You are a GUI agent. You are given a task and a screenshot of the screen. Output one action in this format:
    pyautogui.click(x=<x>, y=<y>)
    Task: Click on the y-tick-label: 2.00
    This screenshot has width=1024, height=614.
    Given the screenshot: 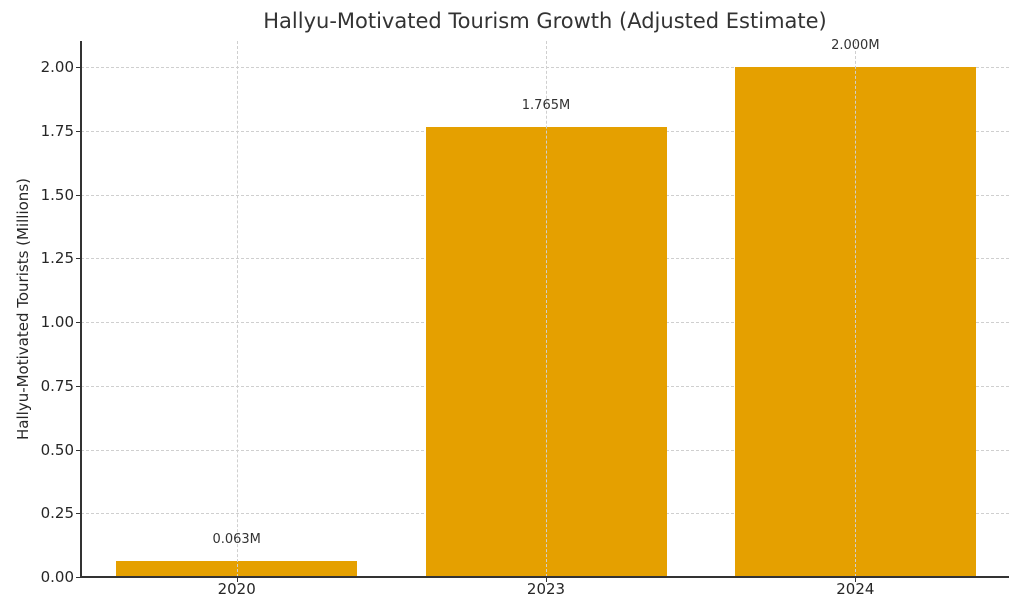 What is the action you would take?
    pyautogui.click(x=57, y=67)
    